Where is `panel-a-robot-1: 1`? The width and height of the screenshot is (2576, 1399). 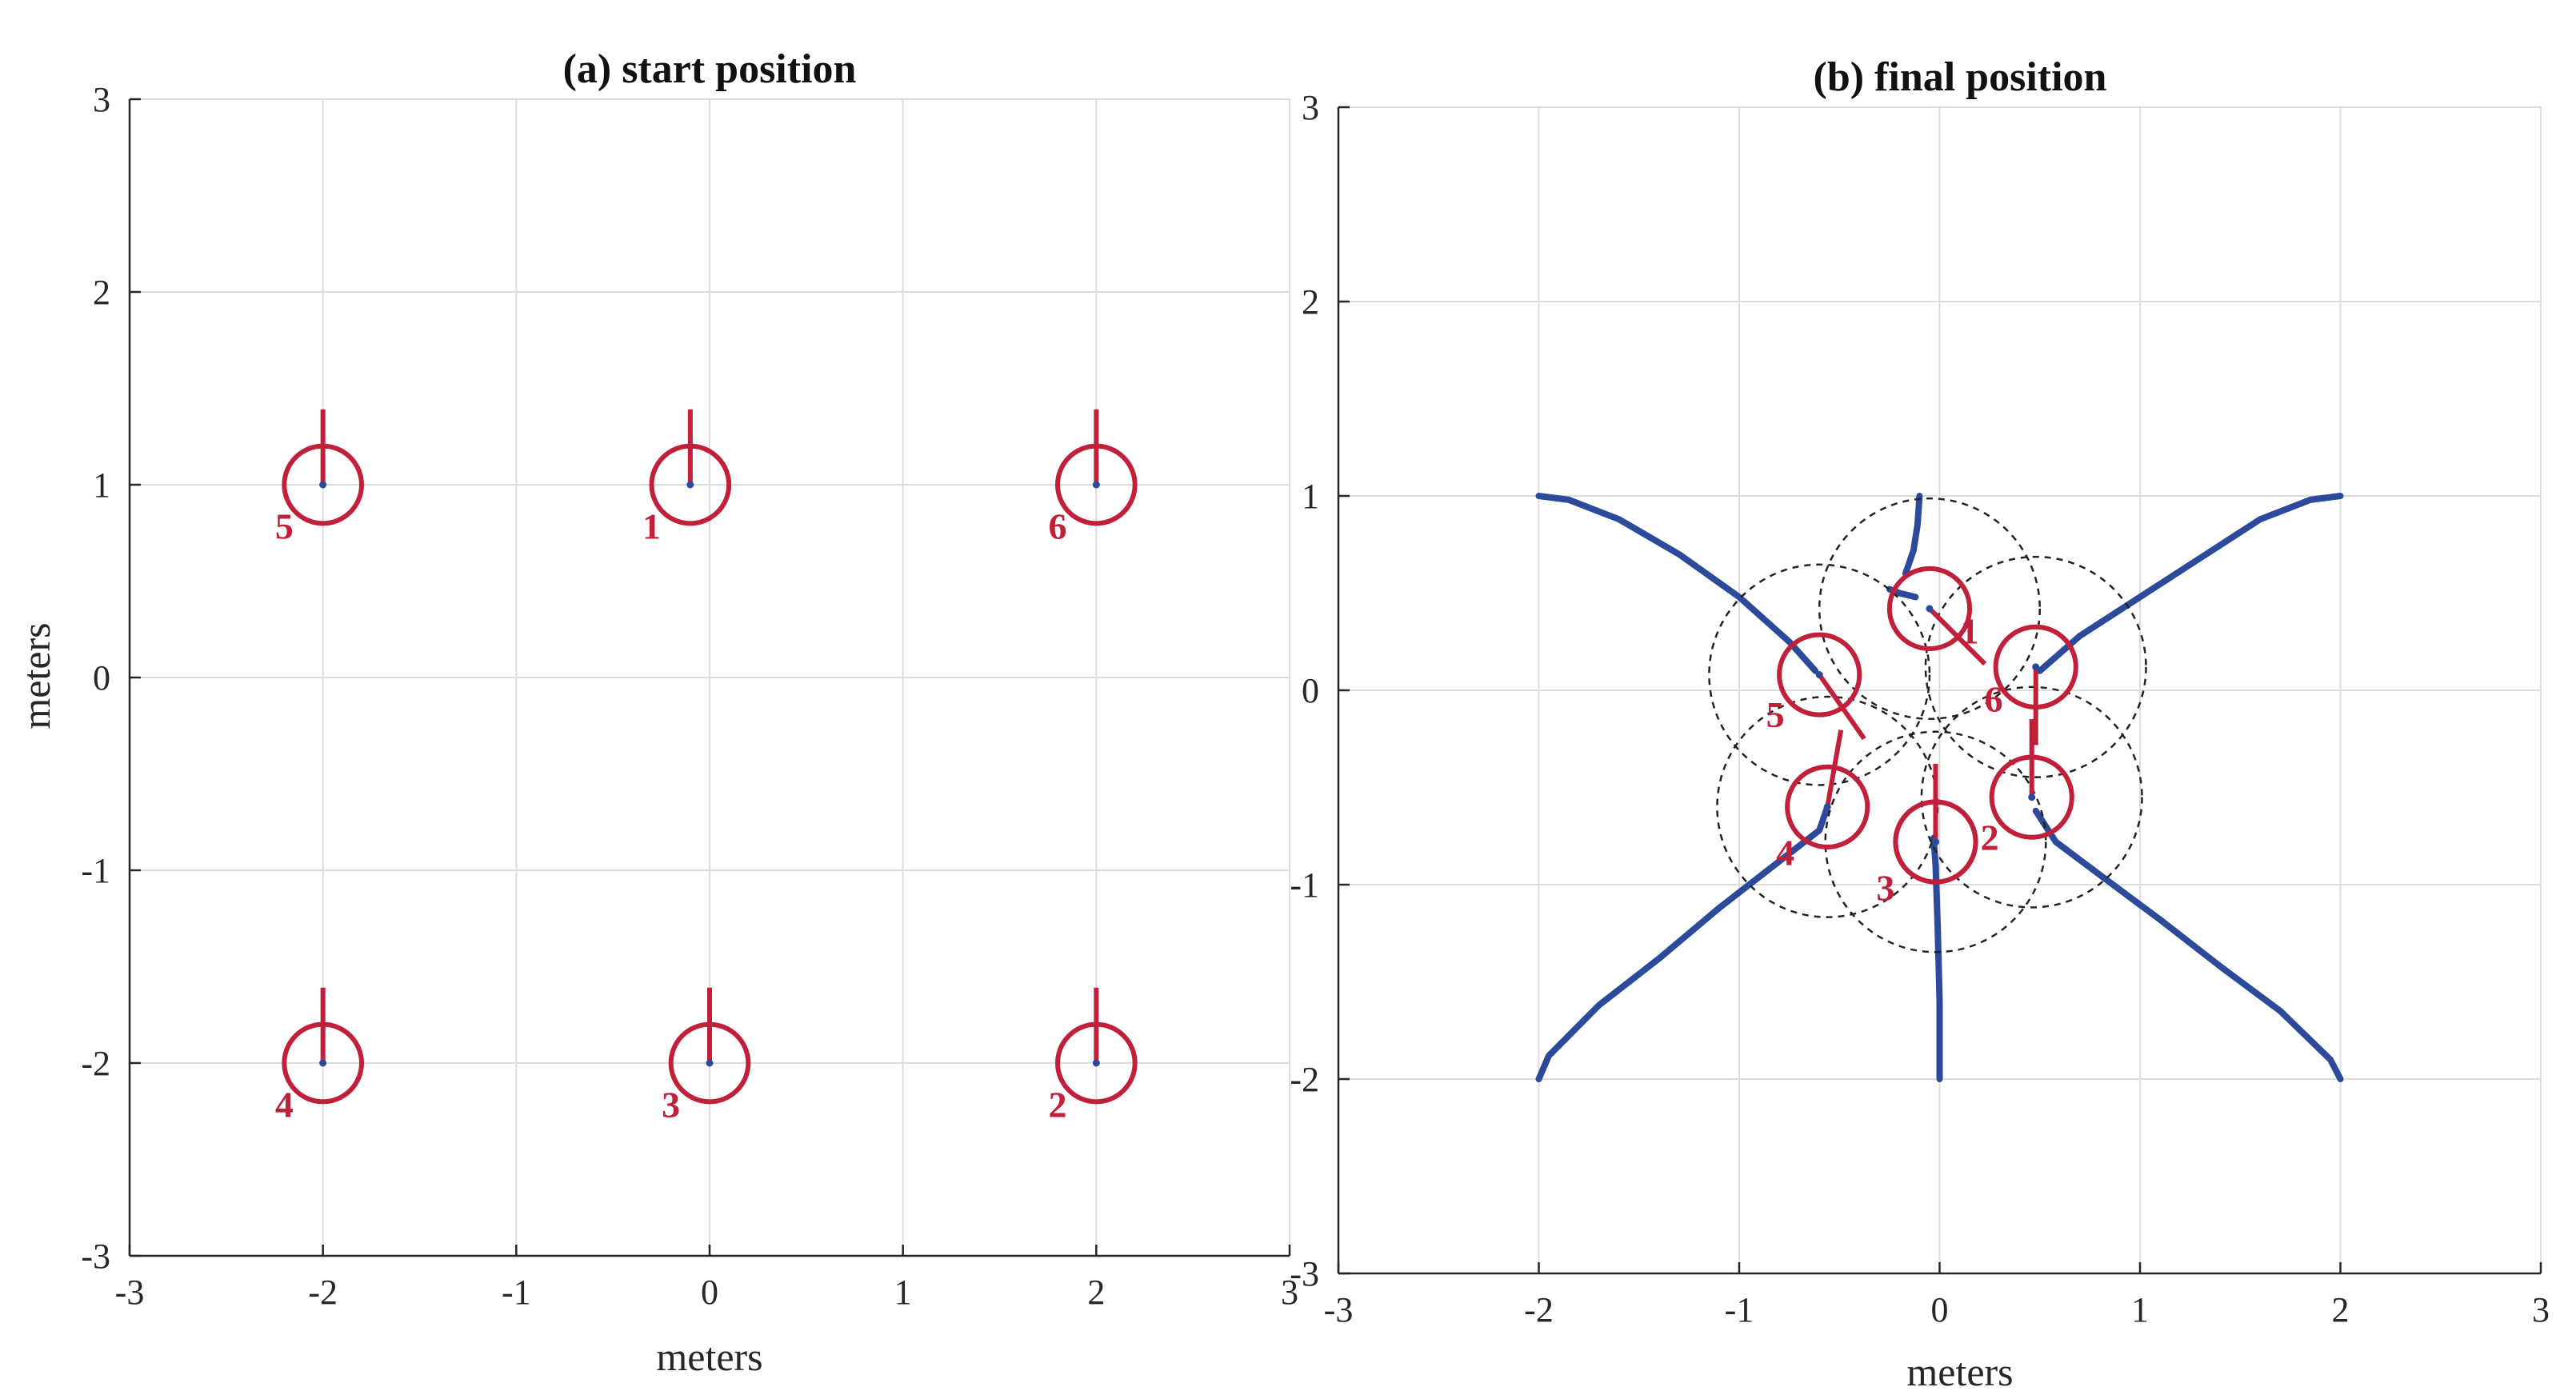 panel-a-robot-1: 1 is located at coordinates (687, 477).